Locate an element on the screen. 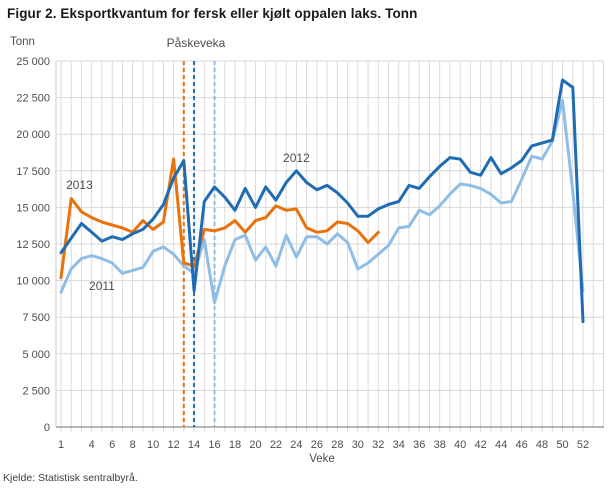  x-tick-label: 32 is located at coordinates (378, 445).